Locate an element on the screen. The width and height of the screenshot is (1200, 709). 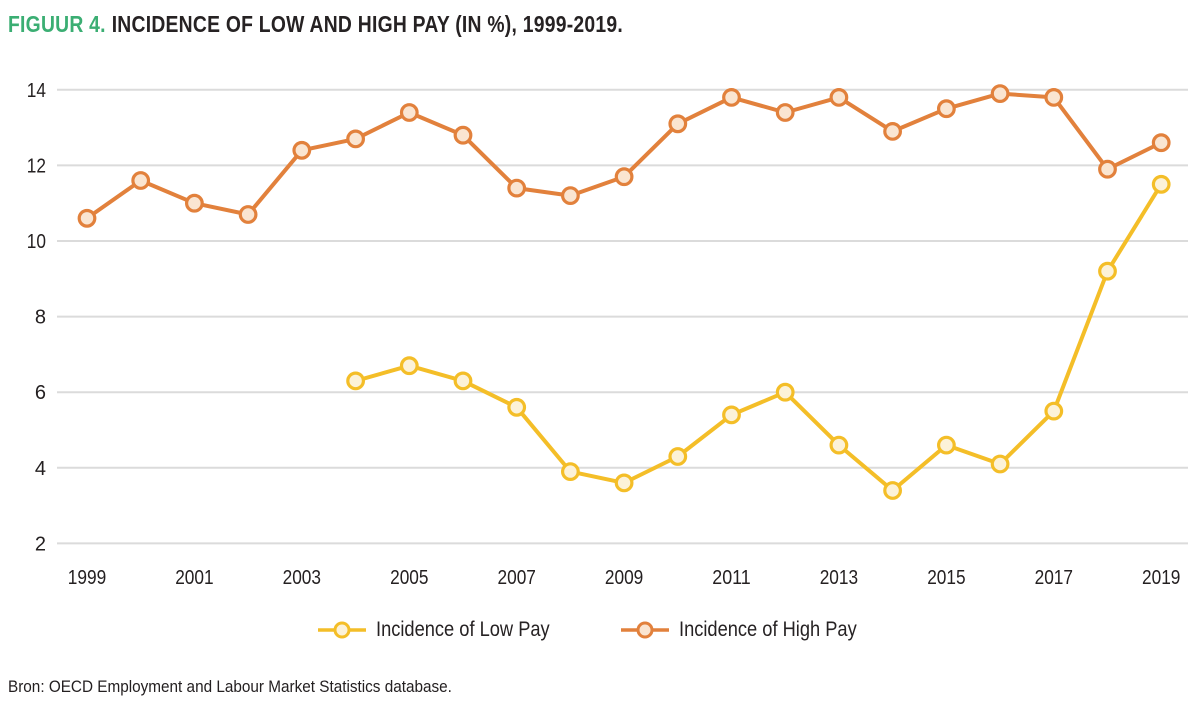
incidence-of-low-pay-marker-2011 is located at coordinates (731, 415).